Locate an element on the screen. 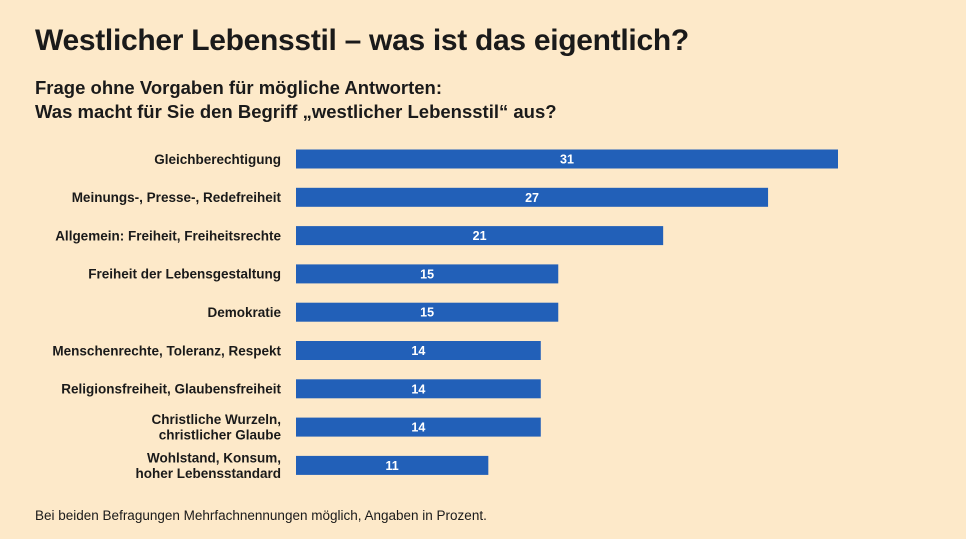  category-label: Christliche Wurzeln, is located at coordinates (216, 419).